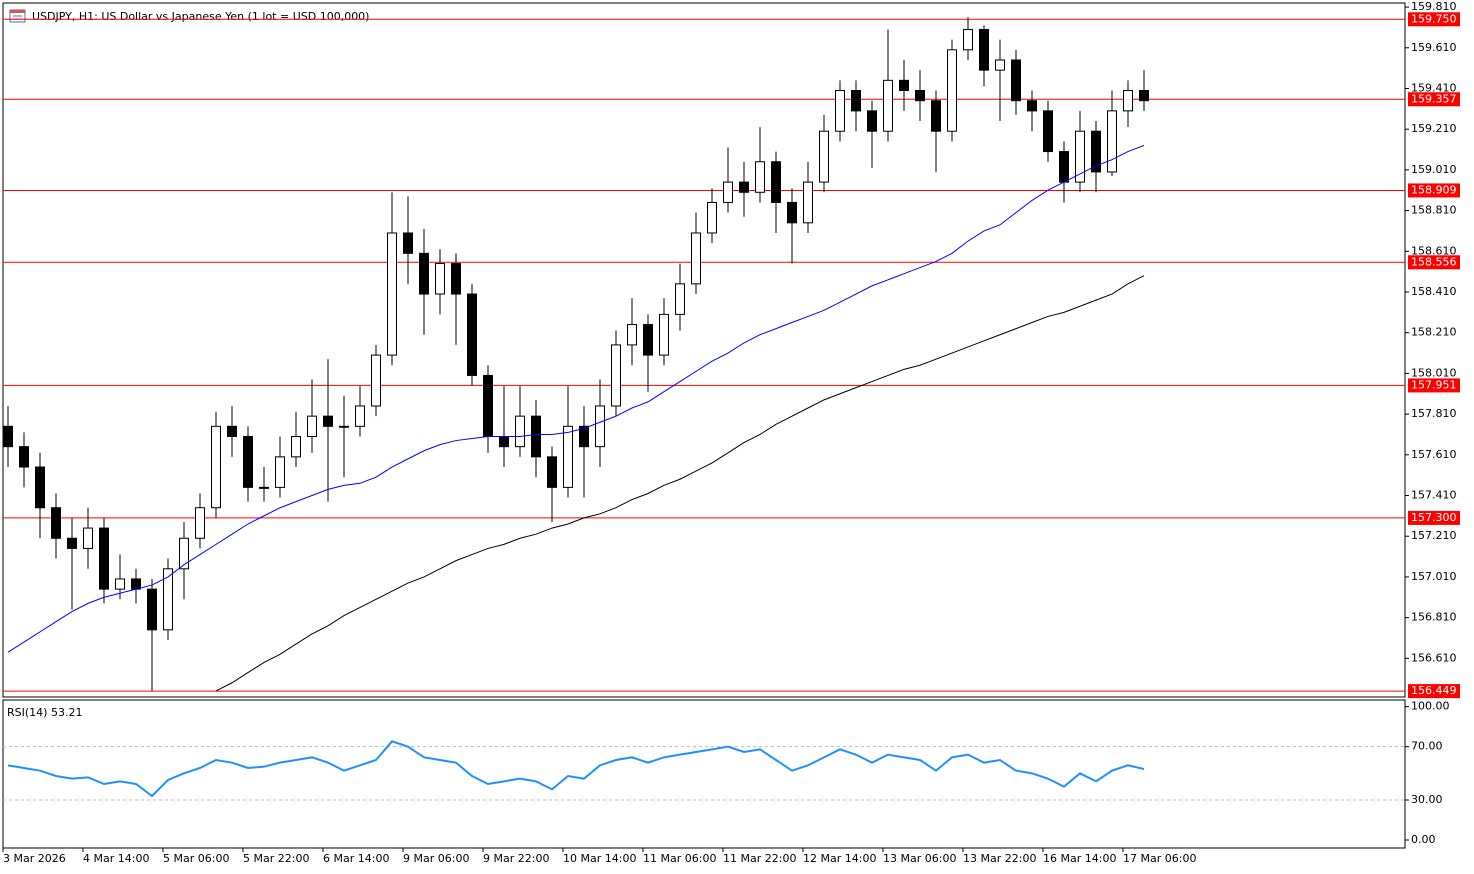  Describe the element at coordinates (276, 858) in the screenshot. I see `x-tick-label: 5 Mar 22:00` at that location.